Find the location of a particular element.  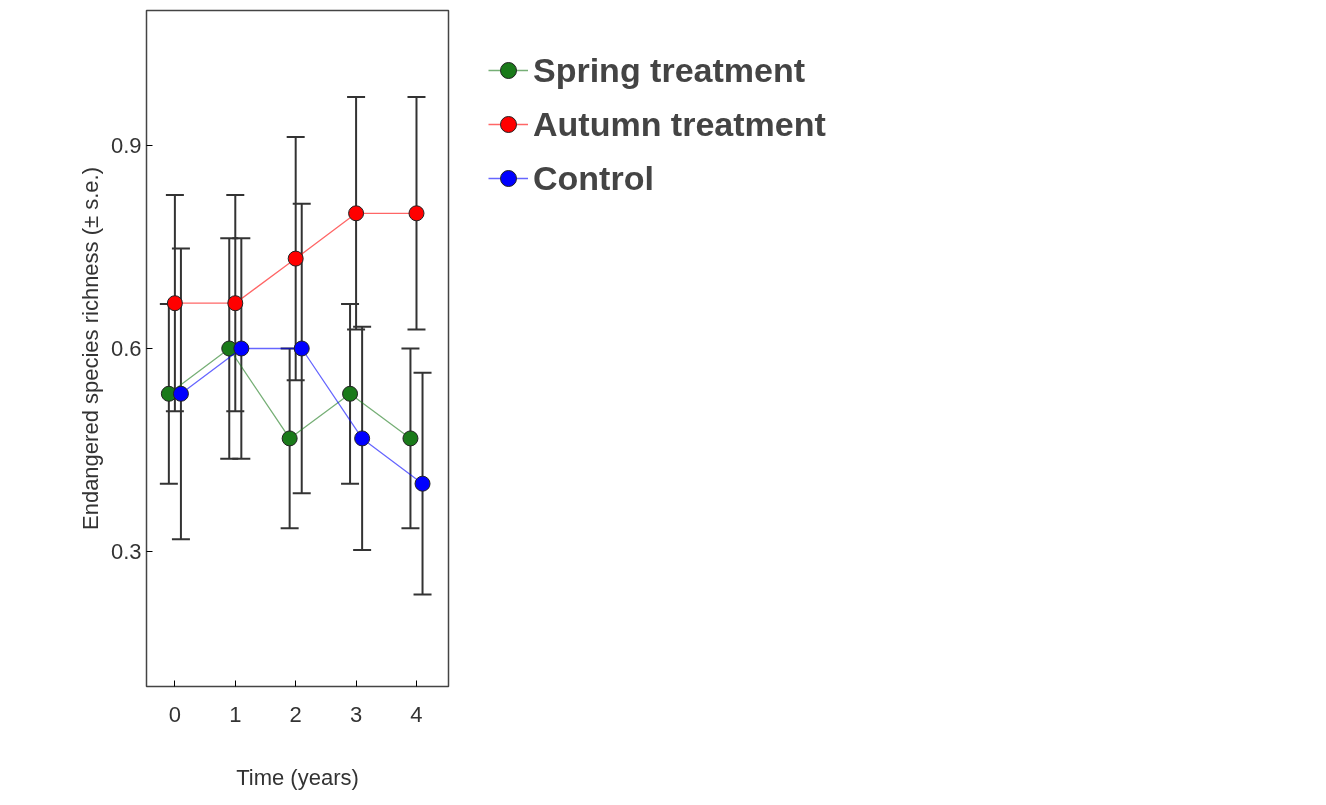

x-tick-label: 0 is located at coordinates (175, 714).